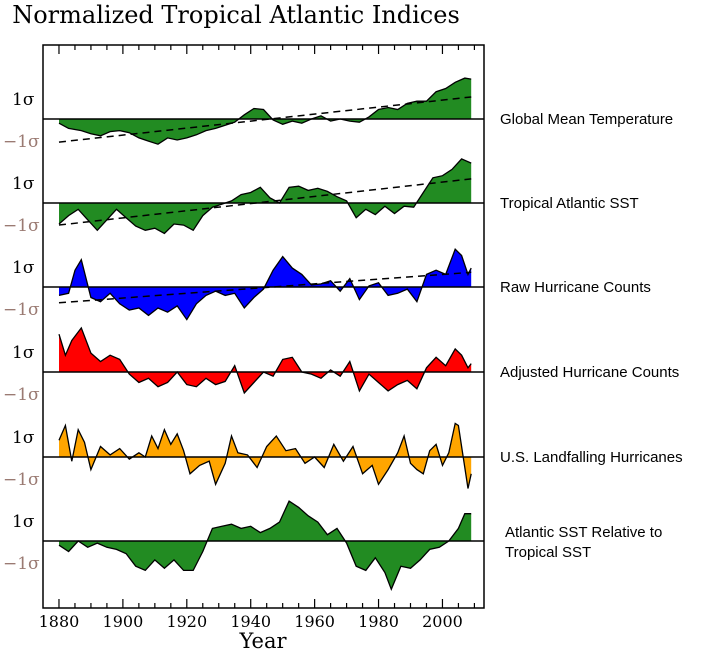 This screenshot has width=720, height=650. What do you see at coordinates (250, 621) in the screenshot?
I see `x-tick-label: 1940` at bounding box center [250, 621].